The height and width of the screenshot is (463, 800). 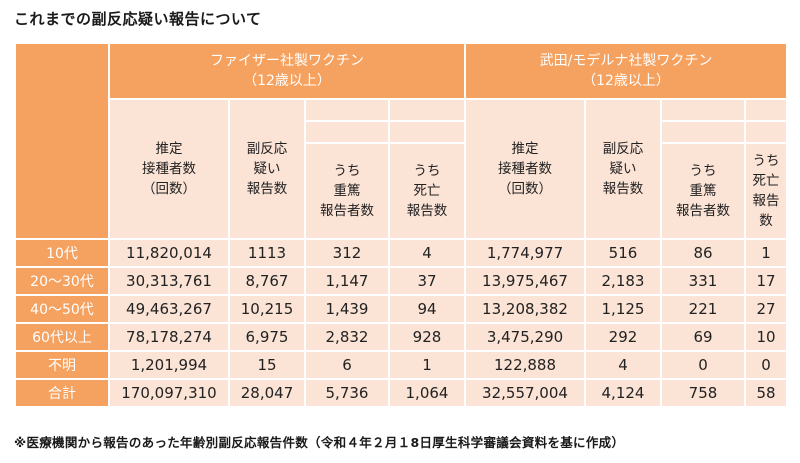 I want to click on pfizer-serious-value: 312, so click(x=347, y=253).